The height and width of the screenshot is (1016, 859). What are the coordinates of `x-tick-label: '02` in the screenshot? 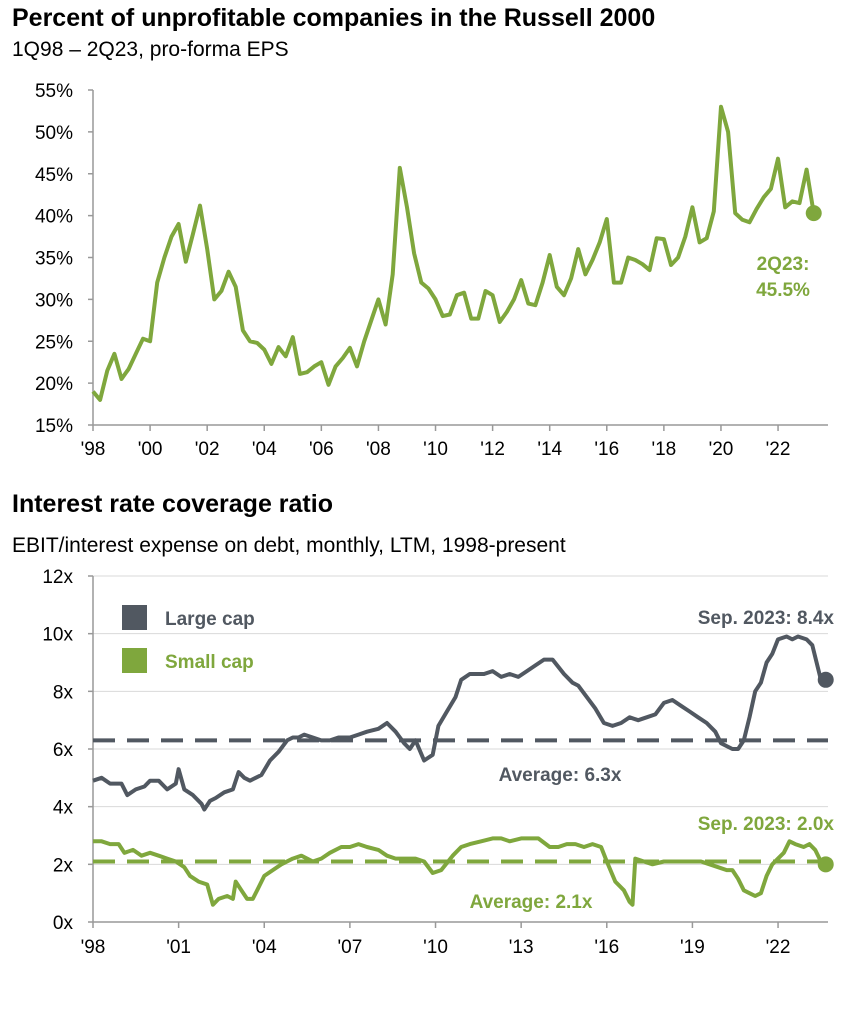 It's located at (207, 449).